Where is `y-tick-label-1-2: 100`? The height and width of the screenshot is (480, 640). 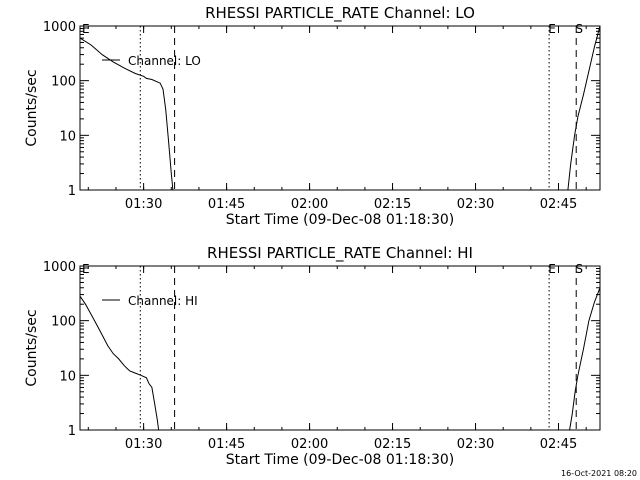 y-tick-label-1-2: 100 is located at coordinates (63, 322).